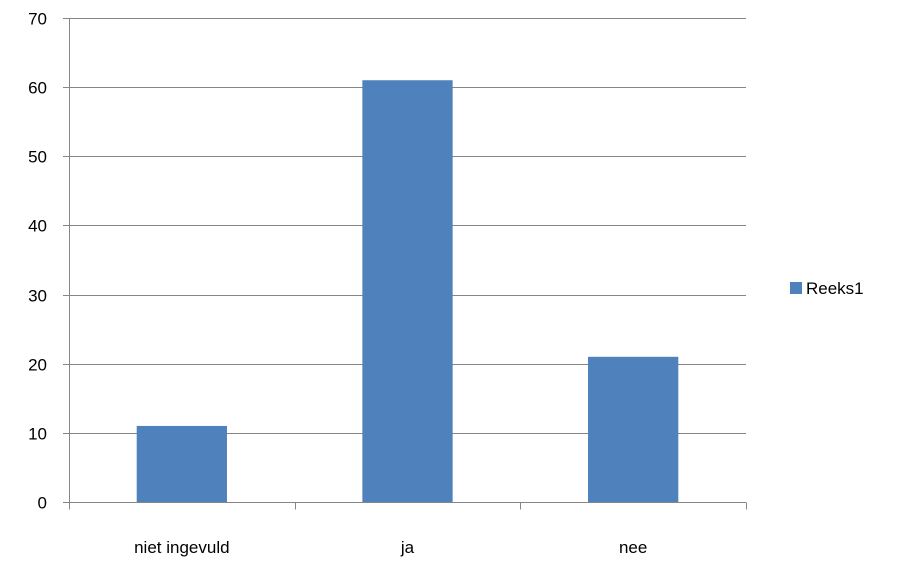  Describe the element at coordinates (796, 288) in the screenshot. I see `legend-swatch` at that location.